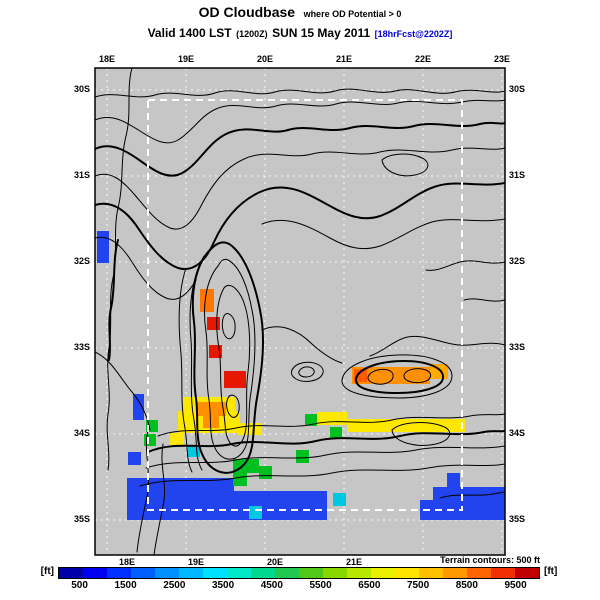 Image resolution: width=600 pixels, height=600 pixels. Describe the element at coordinates (81, 175) in the screenshot. I see `y-axis-label-left: 31S` at that location.